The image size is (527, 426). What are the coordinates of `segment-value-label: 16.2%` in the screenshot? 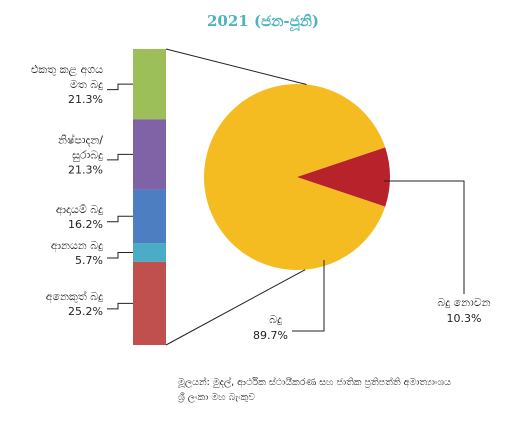 It's located at (85, 224).